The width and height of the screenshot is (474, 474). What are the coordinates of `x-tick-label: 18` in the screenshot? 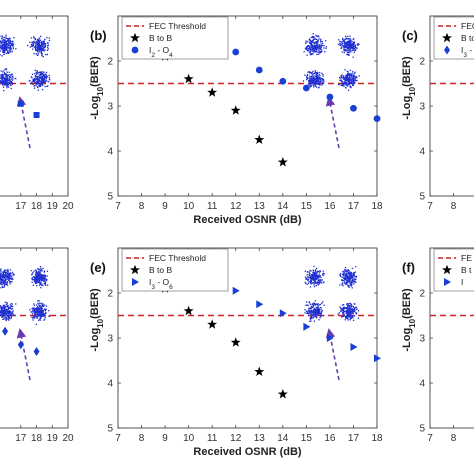 It's located at (37, 206).